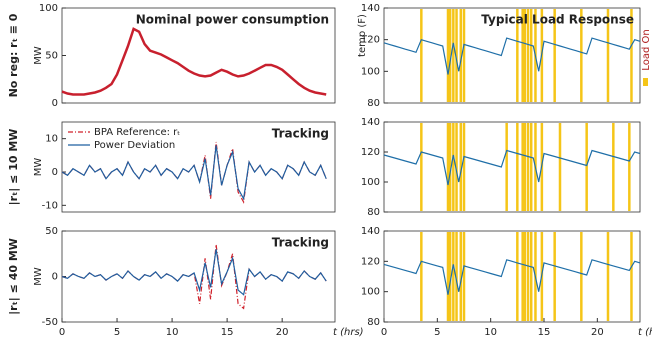 This screenshot has height=346, width=652. I want to click on row-label: No reg: rₜ ≡ 0, so click(13, 55).